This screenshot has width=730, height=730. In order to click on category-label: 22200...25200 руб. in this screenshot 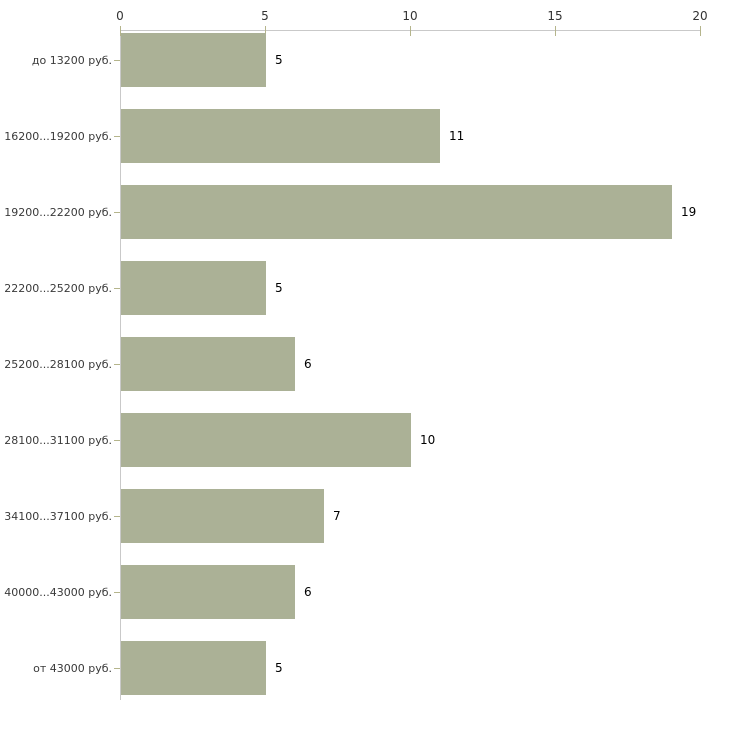, I will do `click(58, 288)`.